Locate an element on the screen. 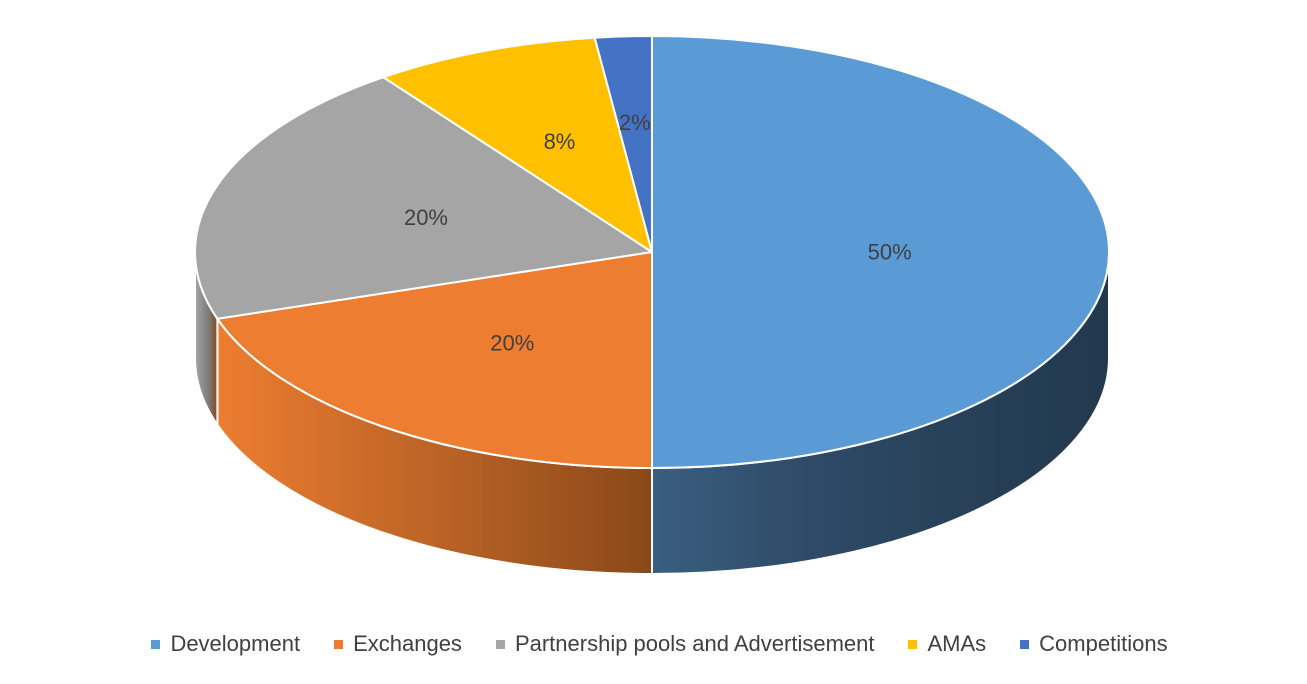 The width and height of the screenshot is (1307, 684). legend-label: Competitions is located at coordinates (1103, 643).